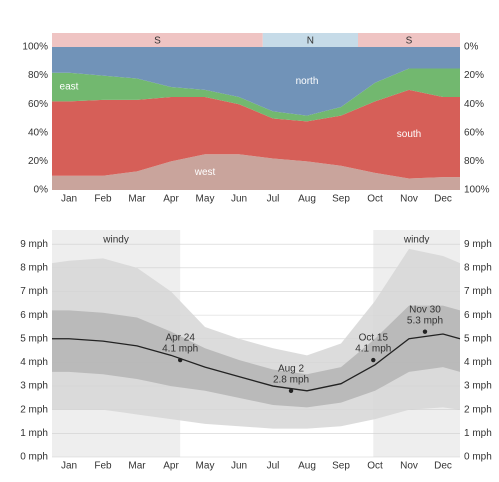 This screenshot has width=499, height=482. I want to click on annotation-date: Oct 15, so click(374, 338).